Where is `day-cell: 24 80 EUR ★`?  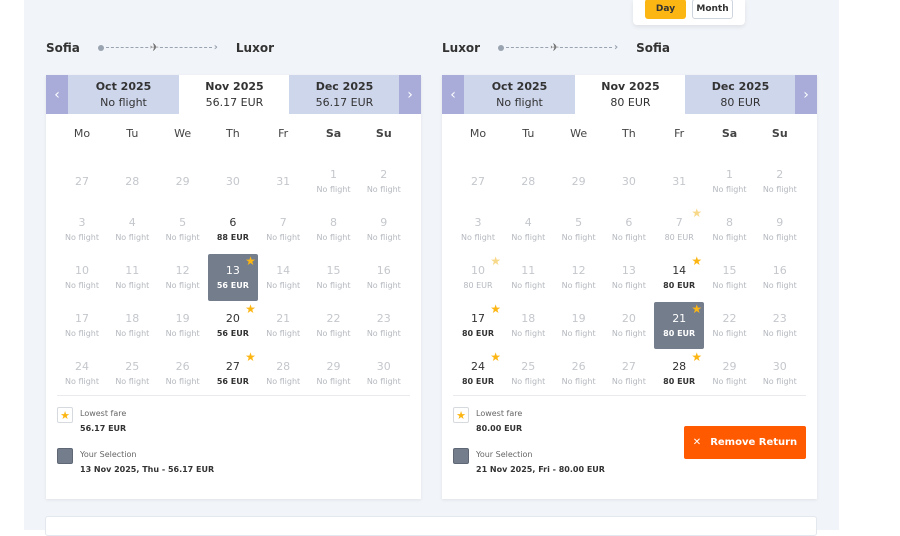
day-cell: 24 80 EUR ★ is located at coordinates (478, 373).